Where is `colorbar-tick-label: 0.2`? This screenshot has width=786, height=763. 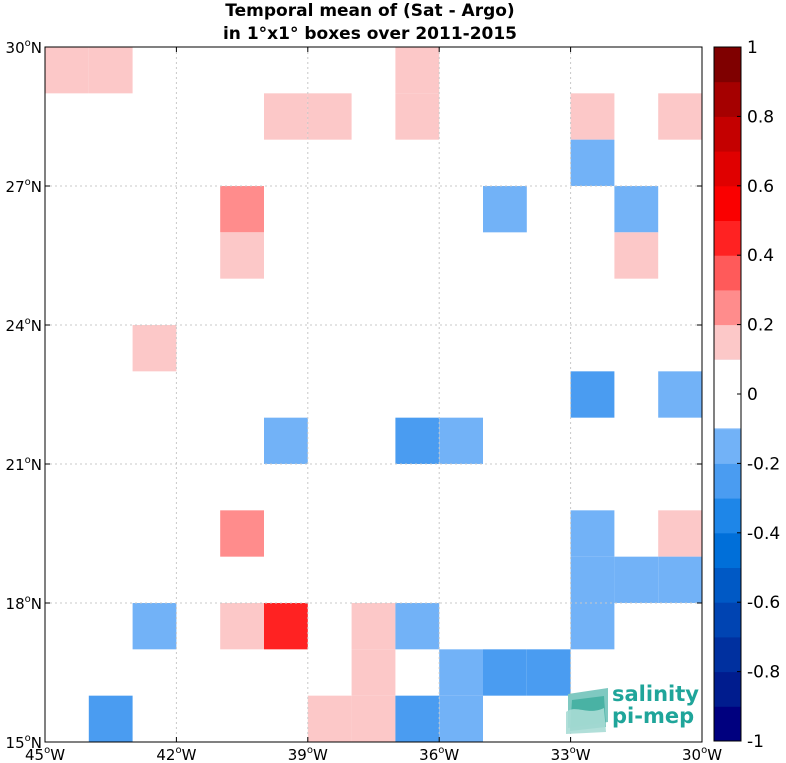 colorbar-tick-label: 0.2 is located at coordinates (760, 326).